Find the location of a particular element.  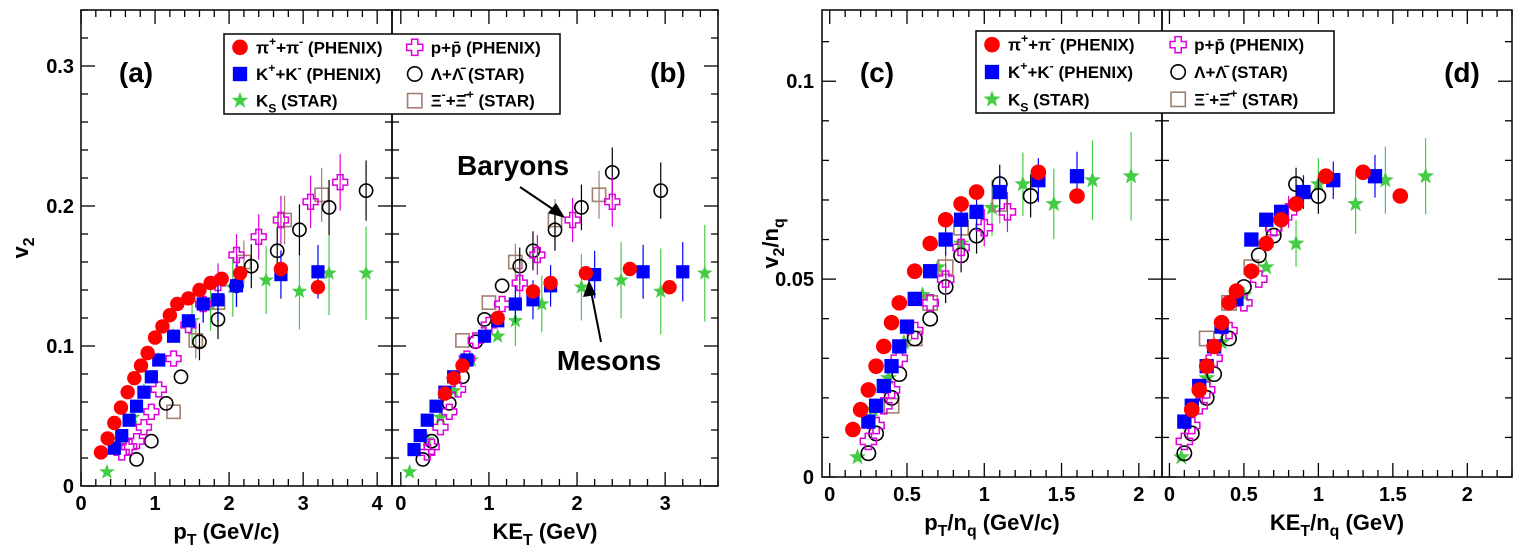

legend-label-pion: π++π- (PHENIX) is located at coordinates (1071, 43).